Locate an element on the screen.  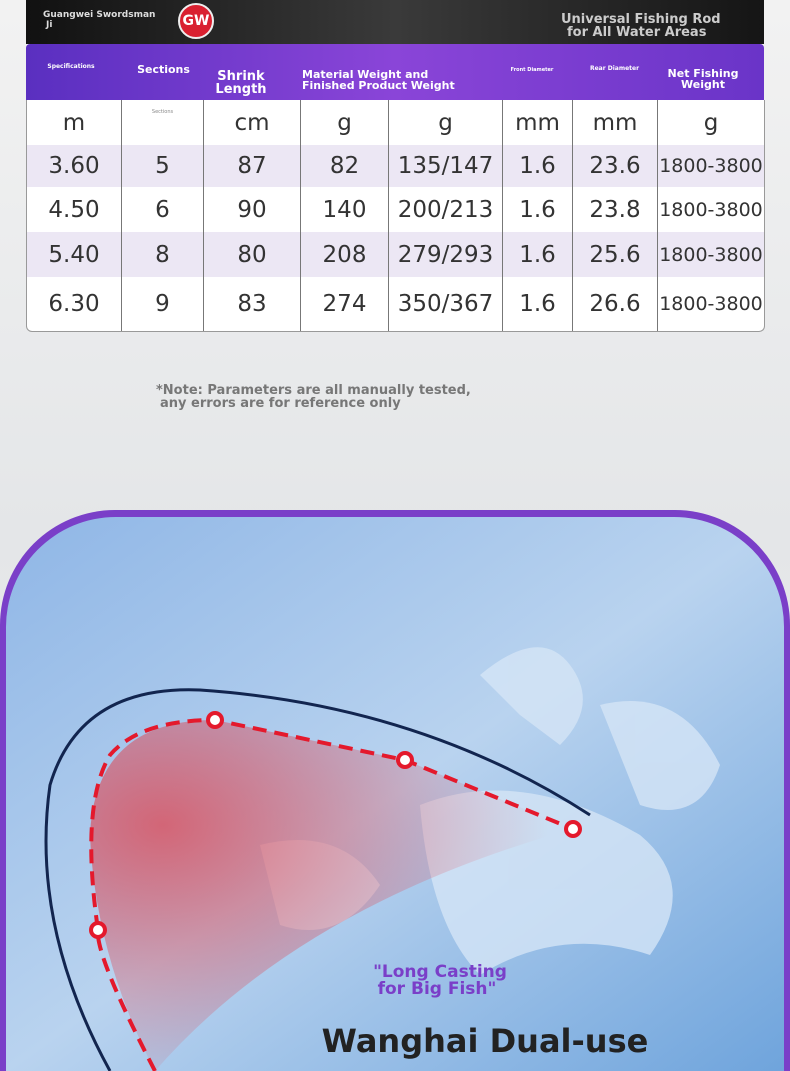
tagline-line: for All Water Areas is located at coordinates (637, 32).